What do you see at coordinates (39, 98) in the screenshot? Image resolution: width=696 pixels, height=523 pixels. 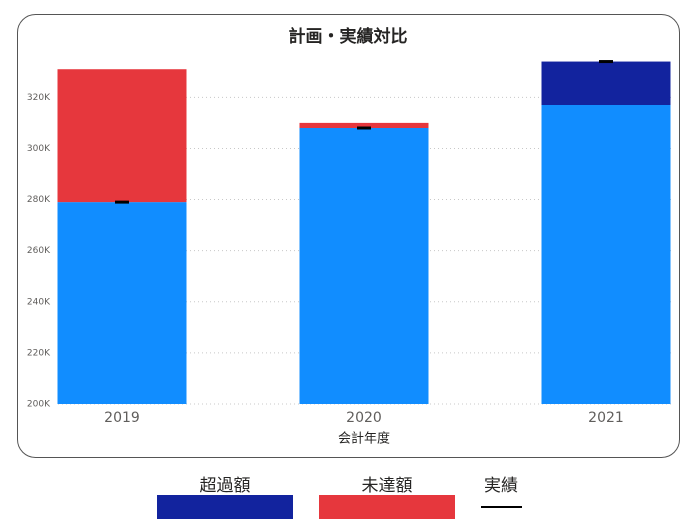 I see `y-tick-label: 320K` at bounding box center [39, 98].